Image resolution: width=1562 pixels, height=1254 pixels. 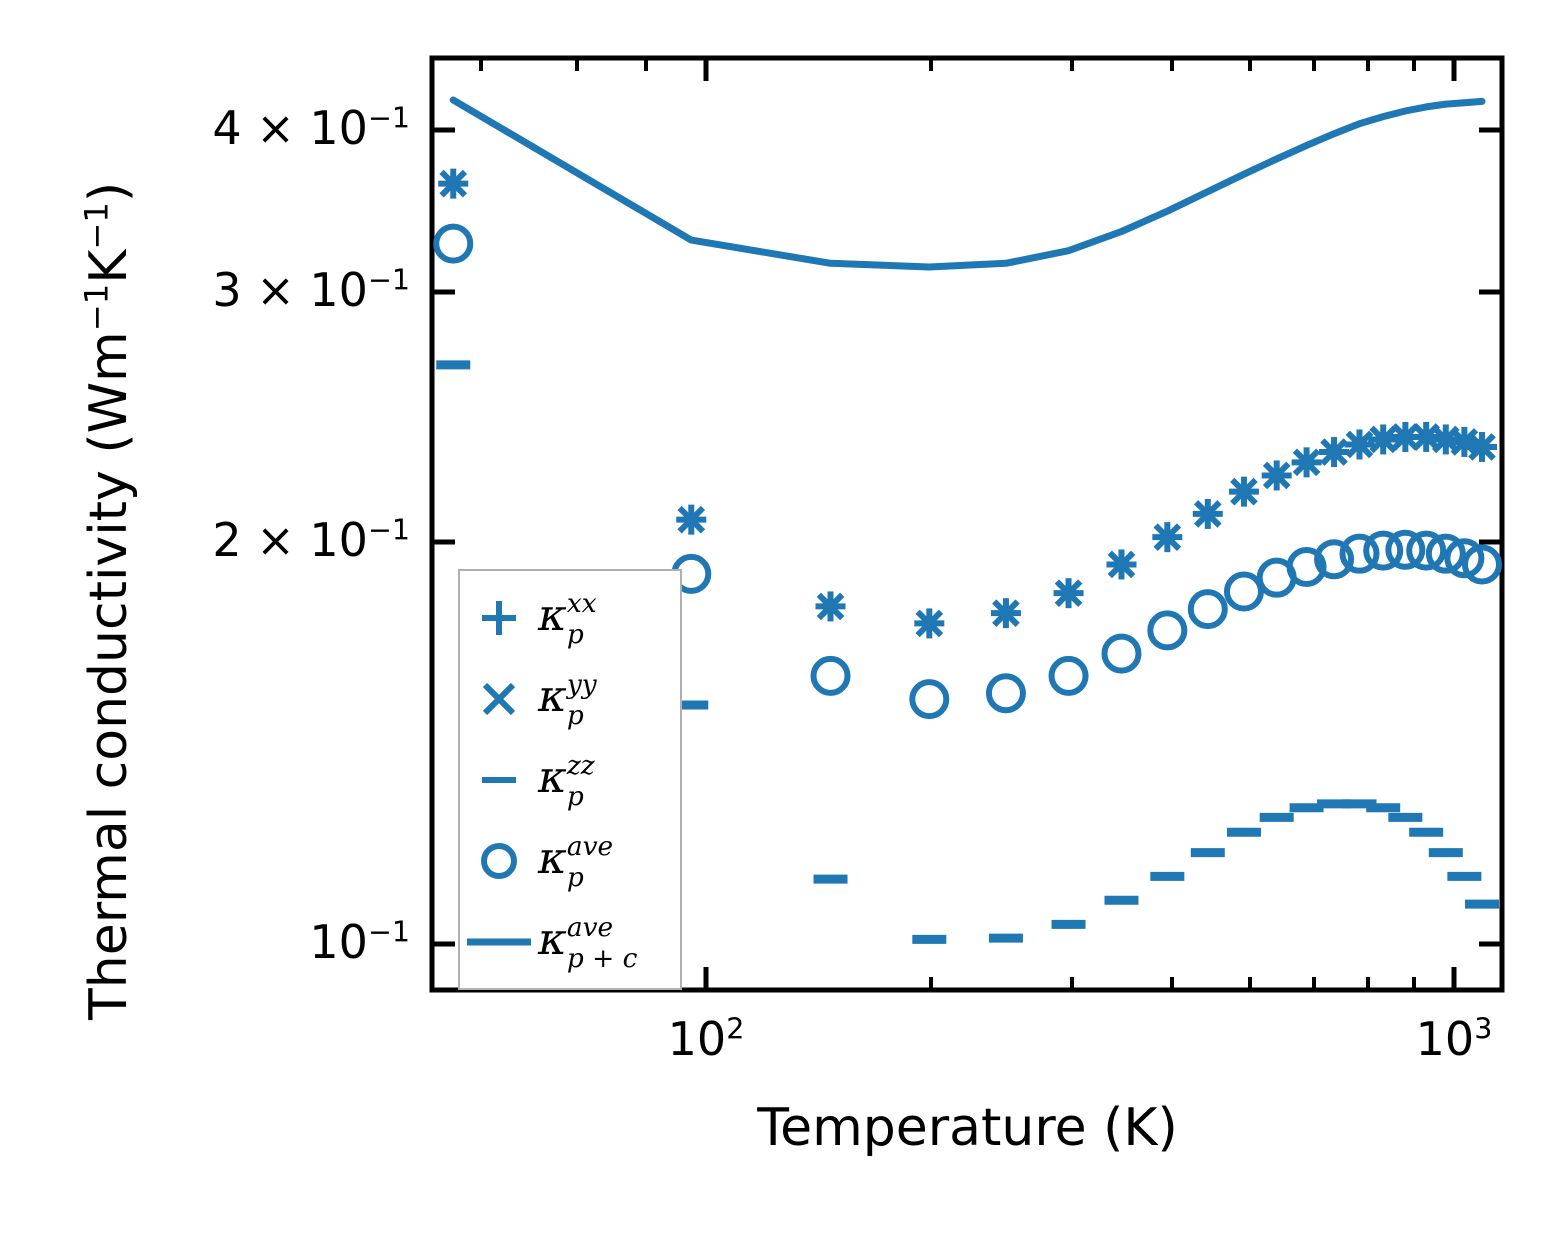 I want to click on legend-entry-kappa-p-zz: κ zz p, so click(x=570, y=780).